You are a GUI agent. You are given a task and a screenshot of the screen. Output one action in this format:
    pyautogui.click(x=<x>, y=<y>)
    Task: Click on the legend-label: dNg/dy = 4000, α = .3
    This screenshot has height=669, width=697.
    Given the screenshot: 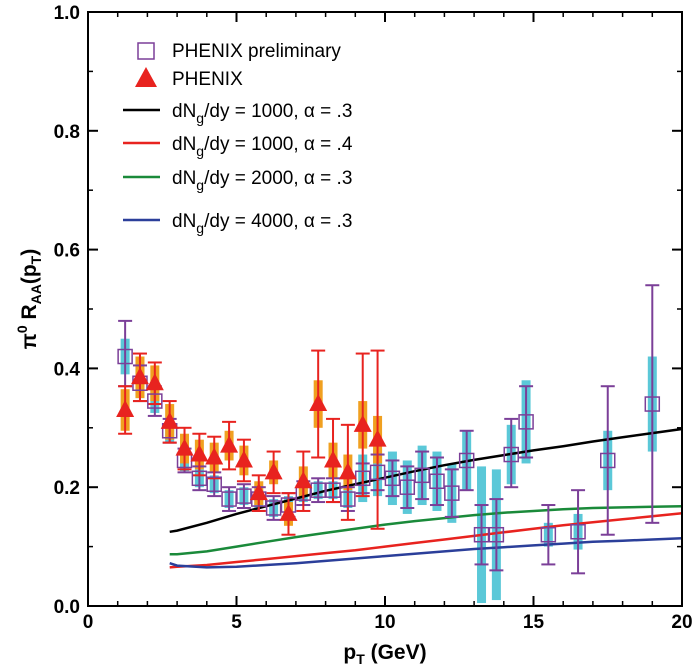 What is the action you would take?
    pyautogui.click(x=262, y=223)
    